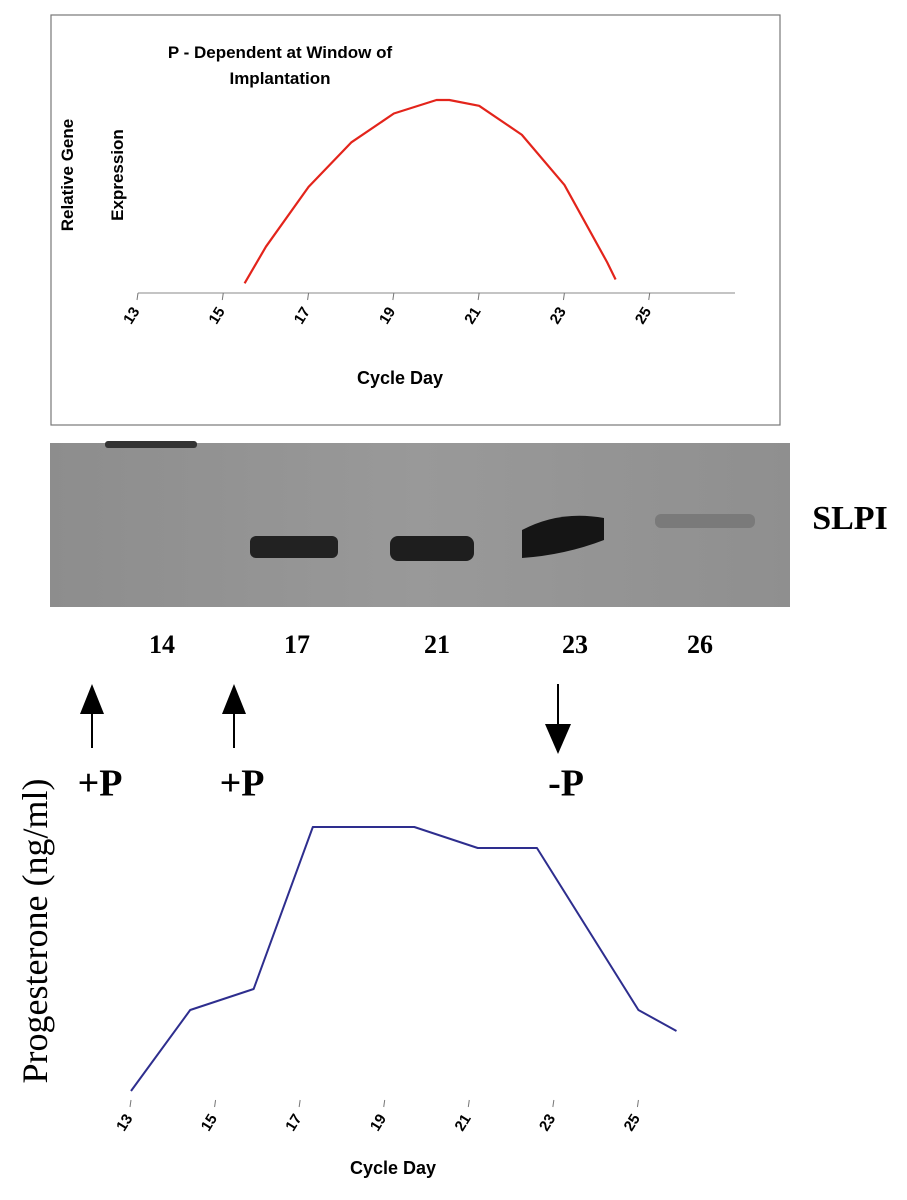 Image resolution: width=907 pixels, height=1200 pixels. What do you see at coordinates (35, 931) in the screenshot?
I see `y-axis-label: Progesterone (ng/ml)` at bounding box center [35, 931].